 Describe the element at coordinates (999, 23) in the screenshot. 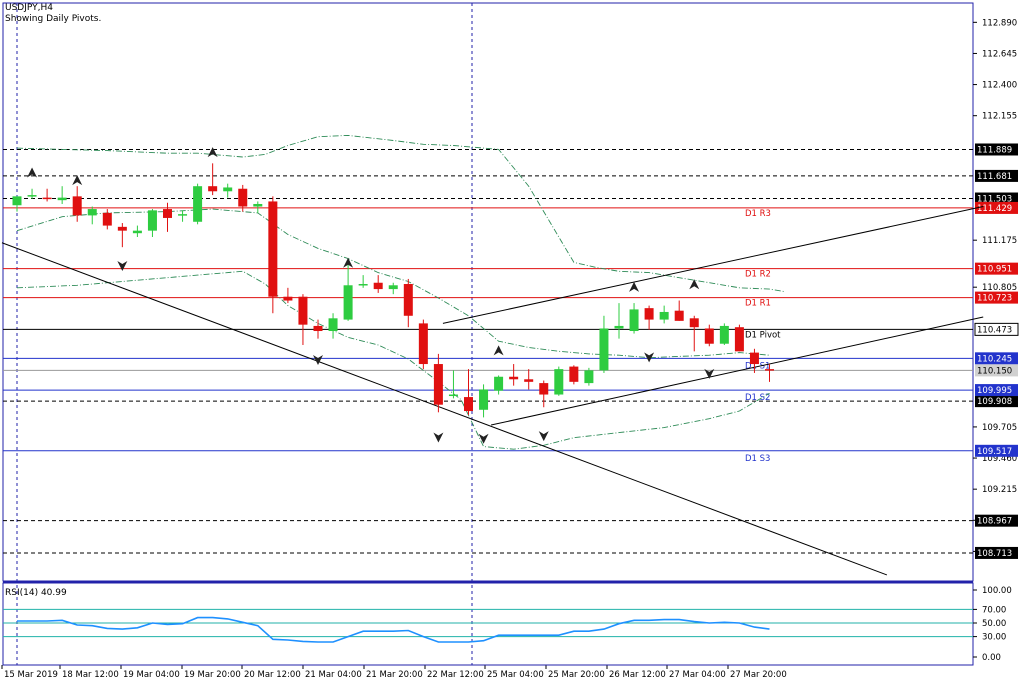

I see `y-tick-label: 112.890` at that location.